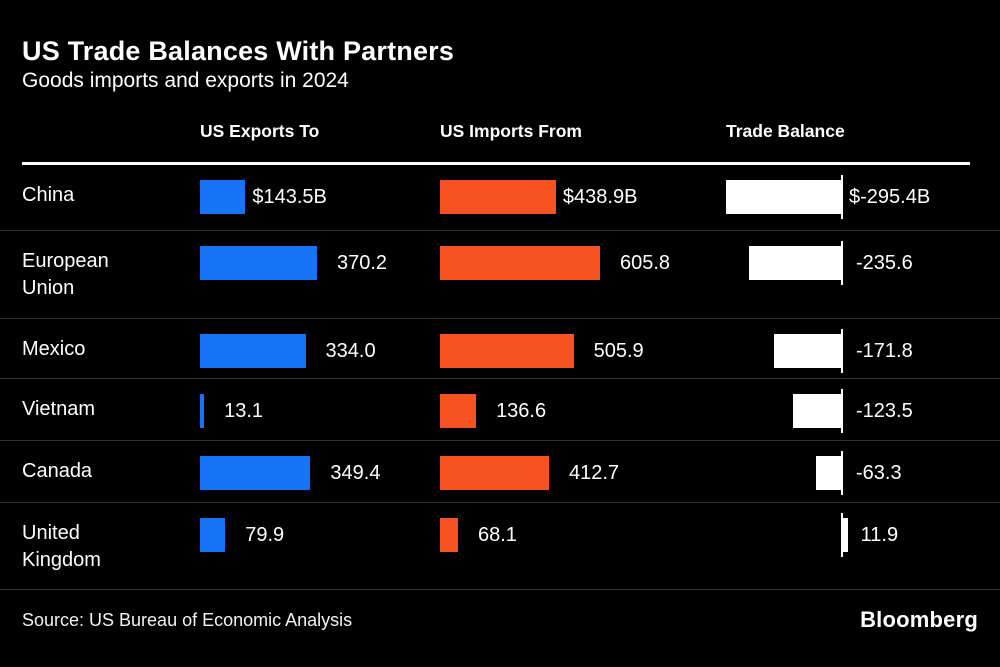 The height and width of the screenshot is (667, 1000). What do you see at coordinates (320, 343) in the screenshot?
I see `exports-cell: 334.0` at bounding box center [320, 343].